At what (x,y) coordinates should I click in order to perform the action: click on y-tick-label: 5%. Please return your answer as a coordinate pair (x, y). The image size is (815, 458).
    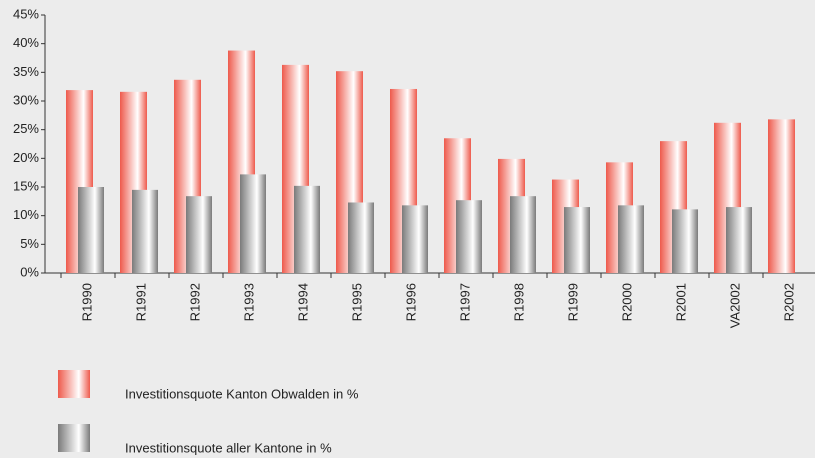
    Looking at the image, I should click on (29, 243).